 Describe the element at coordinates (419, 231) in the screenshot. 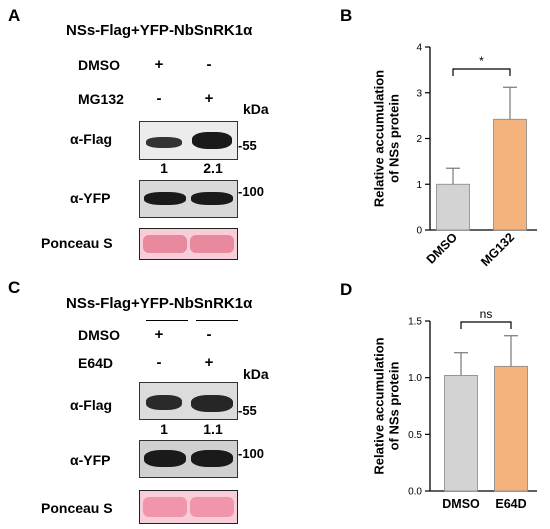

I see `chart-b-y-tick-label: 0` at that location.